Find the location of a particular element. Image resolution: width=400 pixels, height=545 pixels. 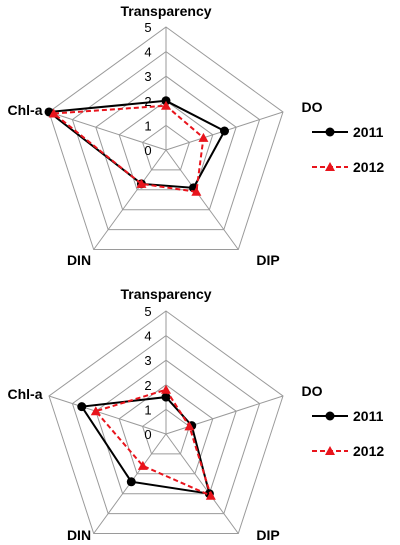

spoke-do is located at coordinates (224, 415).